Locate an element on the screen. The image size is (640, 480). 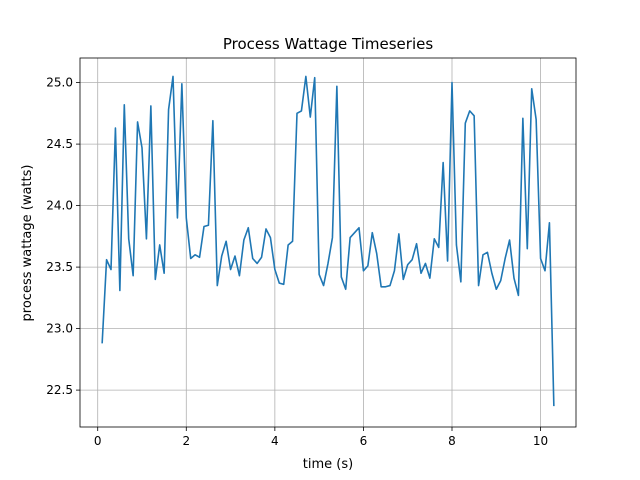
y-tick-label: 23.0 is located at coordinates (59, 329).